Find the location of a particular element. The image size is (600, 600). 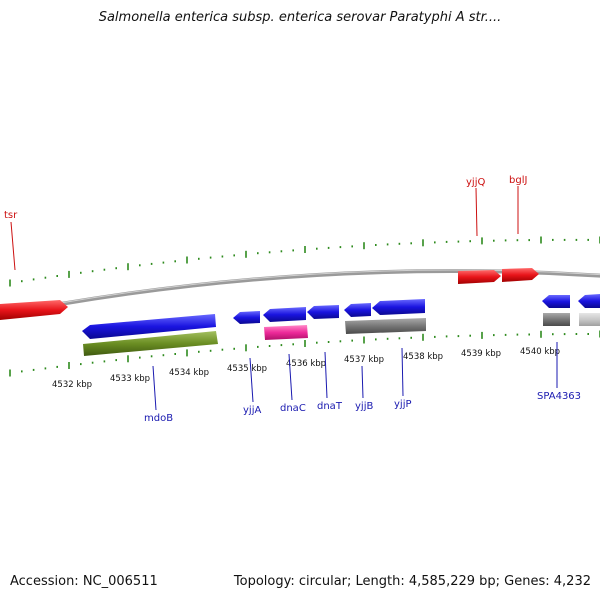

scale-label: 4534 kbp is located at coordinates (189, 373).